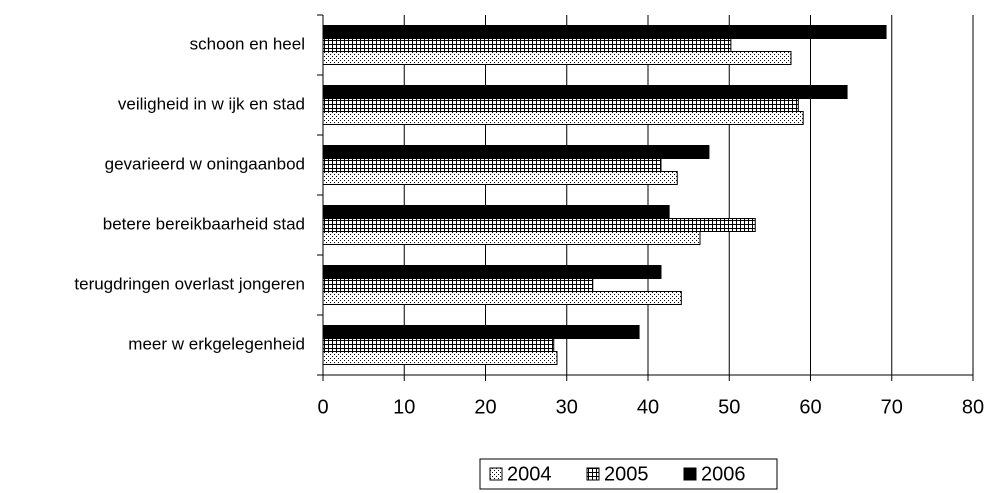  What do you see at coordinates (973, 407) in the screenshot?
I see `x-tick-label: 80` at bounding box center [973, 407].